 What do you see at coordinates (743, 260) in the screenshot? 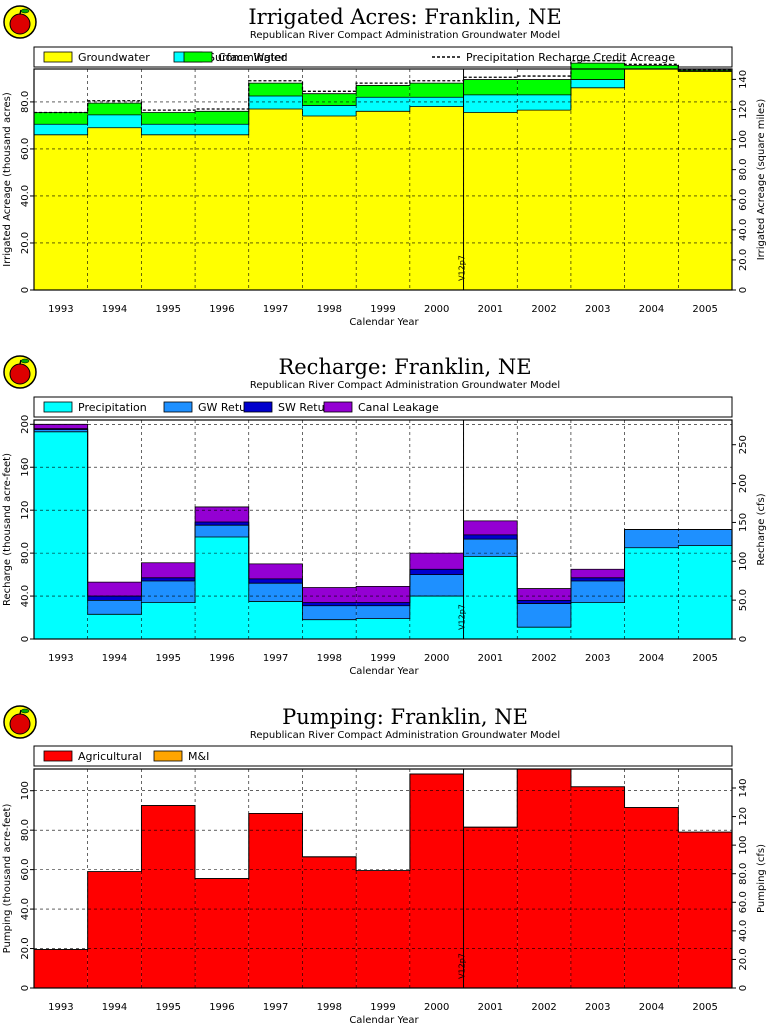
I see `y-right-tick-label: 20.0` at bounding box center [743, 260].